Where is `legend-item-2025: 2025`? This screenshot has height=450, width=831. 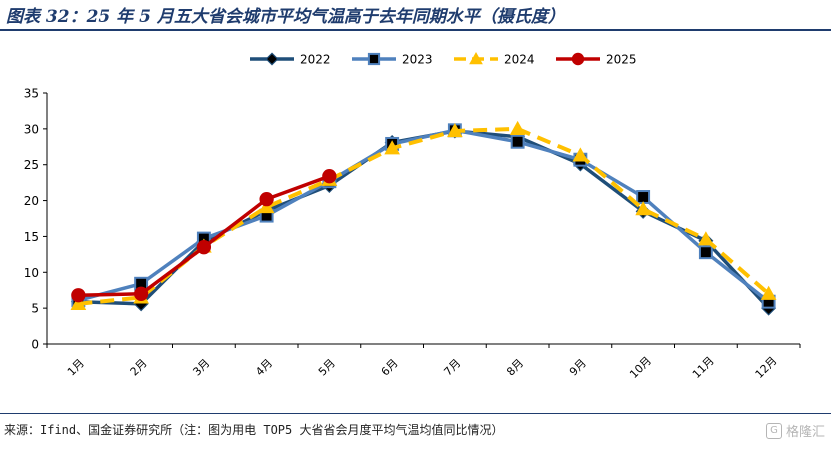
legend-item-2025: 2025 is located at coordinates (596, 60).